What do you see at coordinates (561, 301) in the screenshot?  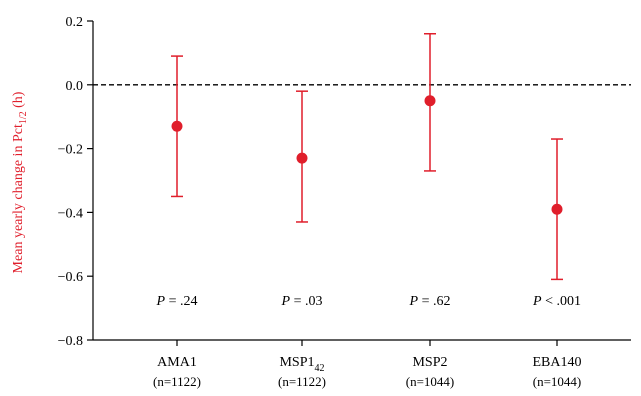 I see `p-value-text: < .001` at bounding box center [561, 301].